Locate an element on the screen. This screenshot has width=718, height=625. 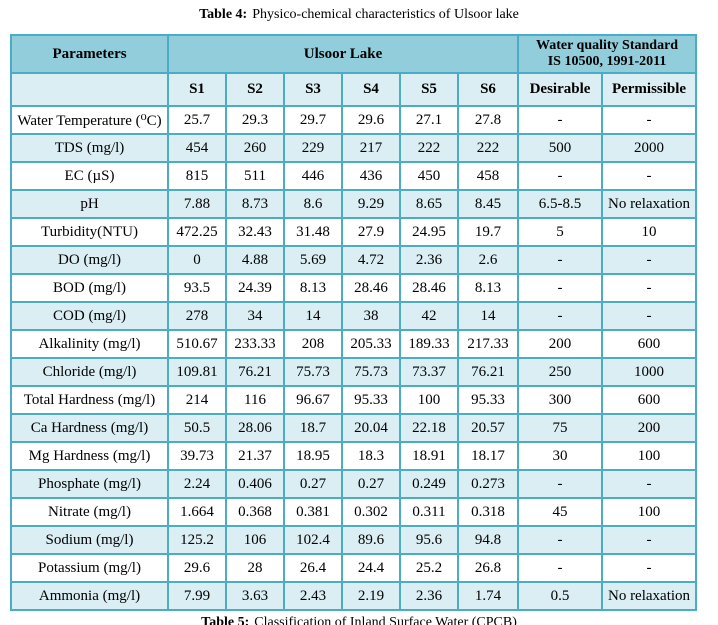
site-value-cell: 1.664 is located at coordinates (197, 512).